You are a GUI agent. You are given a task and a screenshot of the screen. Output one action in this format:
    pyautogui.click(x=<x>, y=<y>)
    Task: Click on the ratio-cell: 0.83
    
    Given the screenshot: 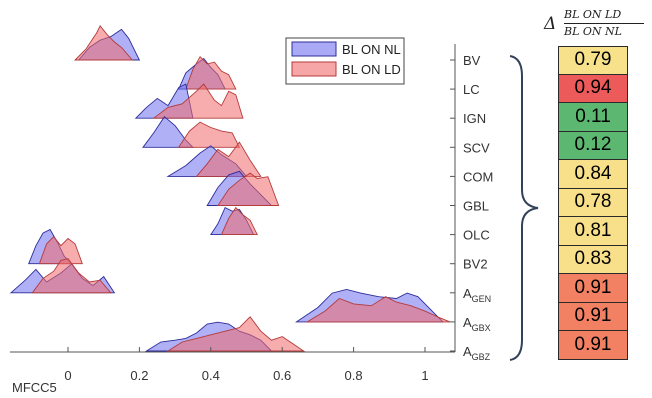 What is the action you would take?
    pyautogui.click(x=593, y=259)
    